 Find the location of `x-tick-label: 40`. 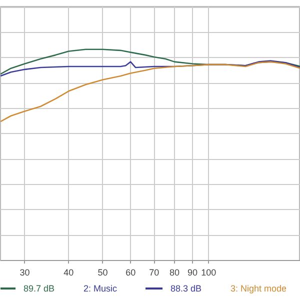

x-tick-label: 40 is located at coordinates (69, 273).